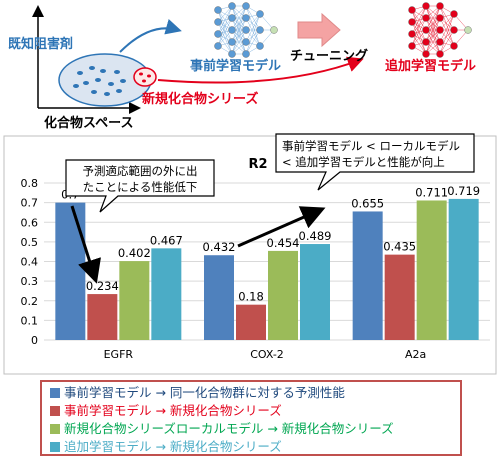  I want to click on data-label: 0.467, so click(166, 240).